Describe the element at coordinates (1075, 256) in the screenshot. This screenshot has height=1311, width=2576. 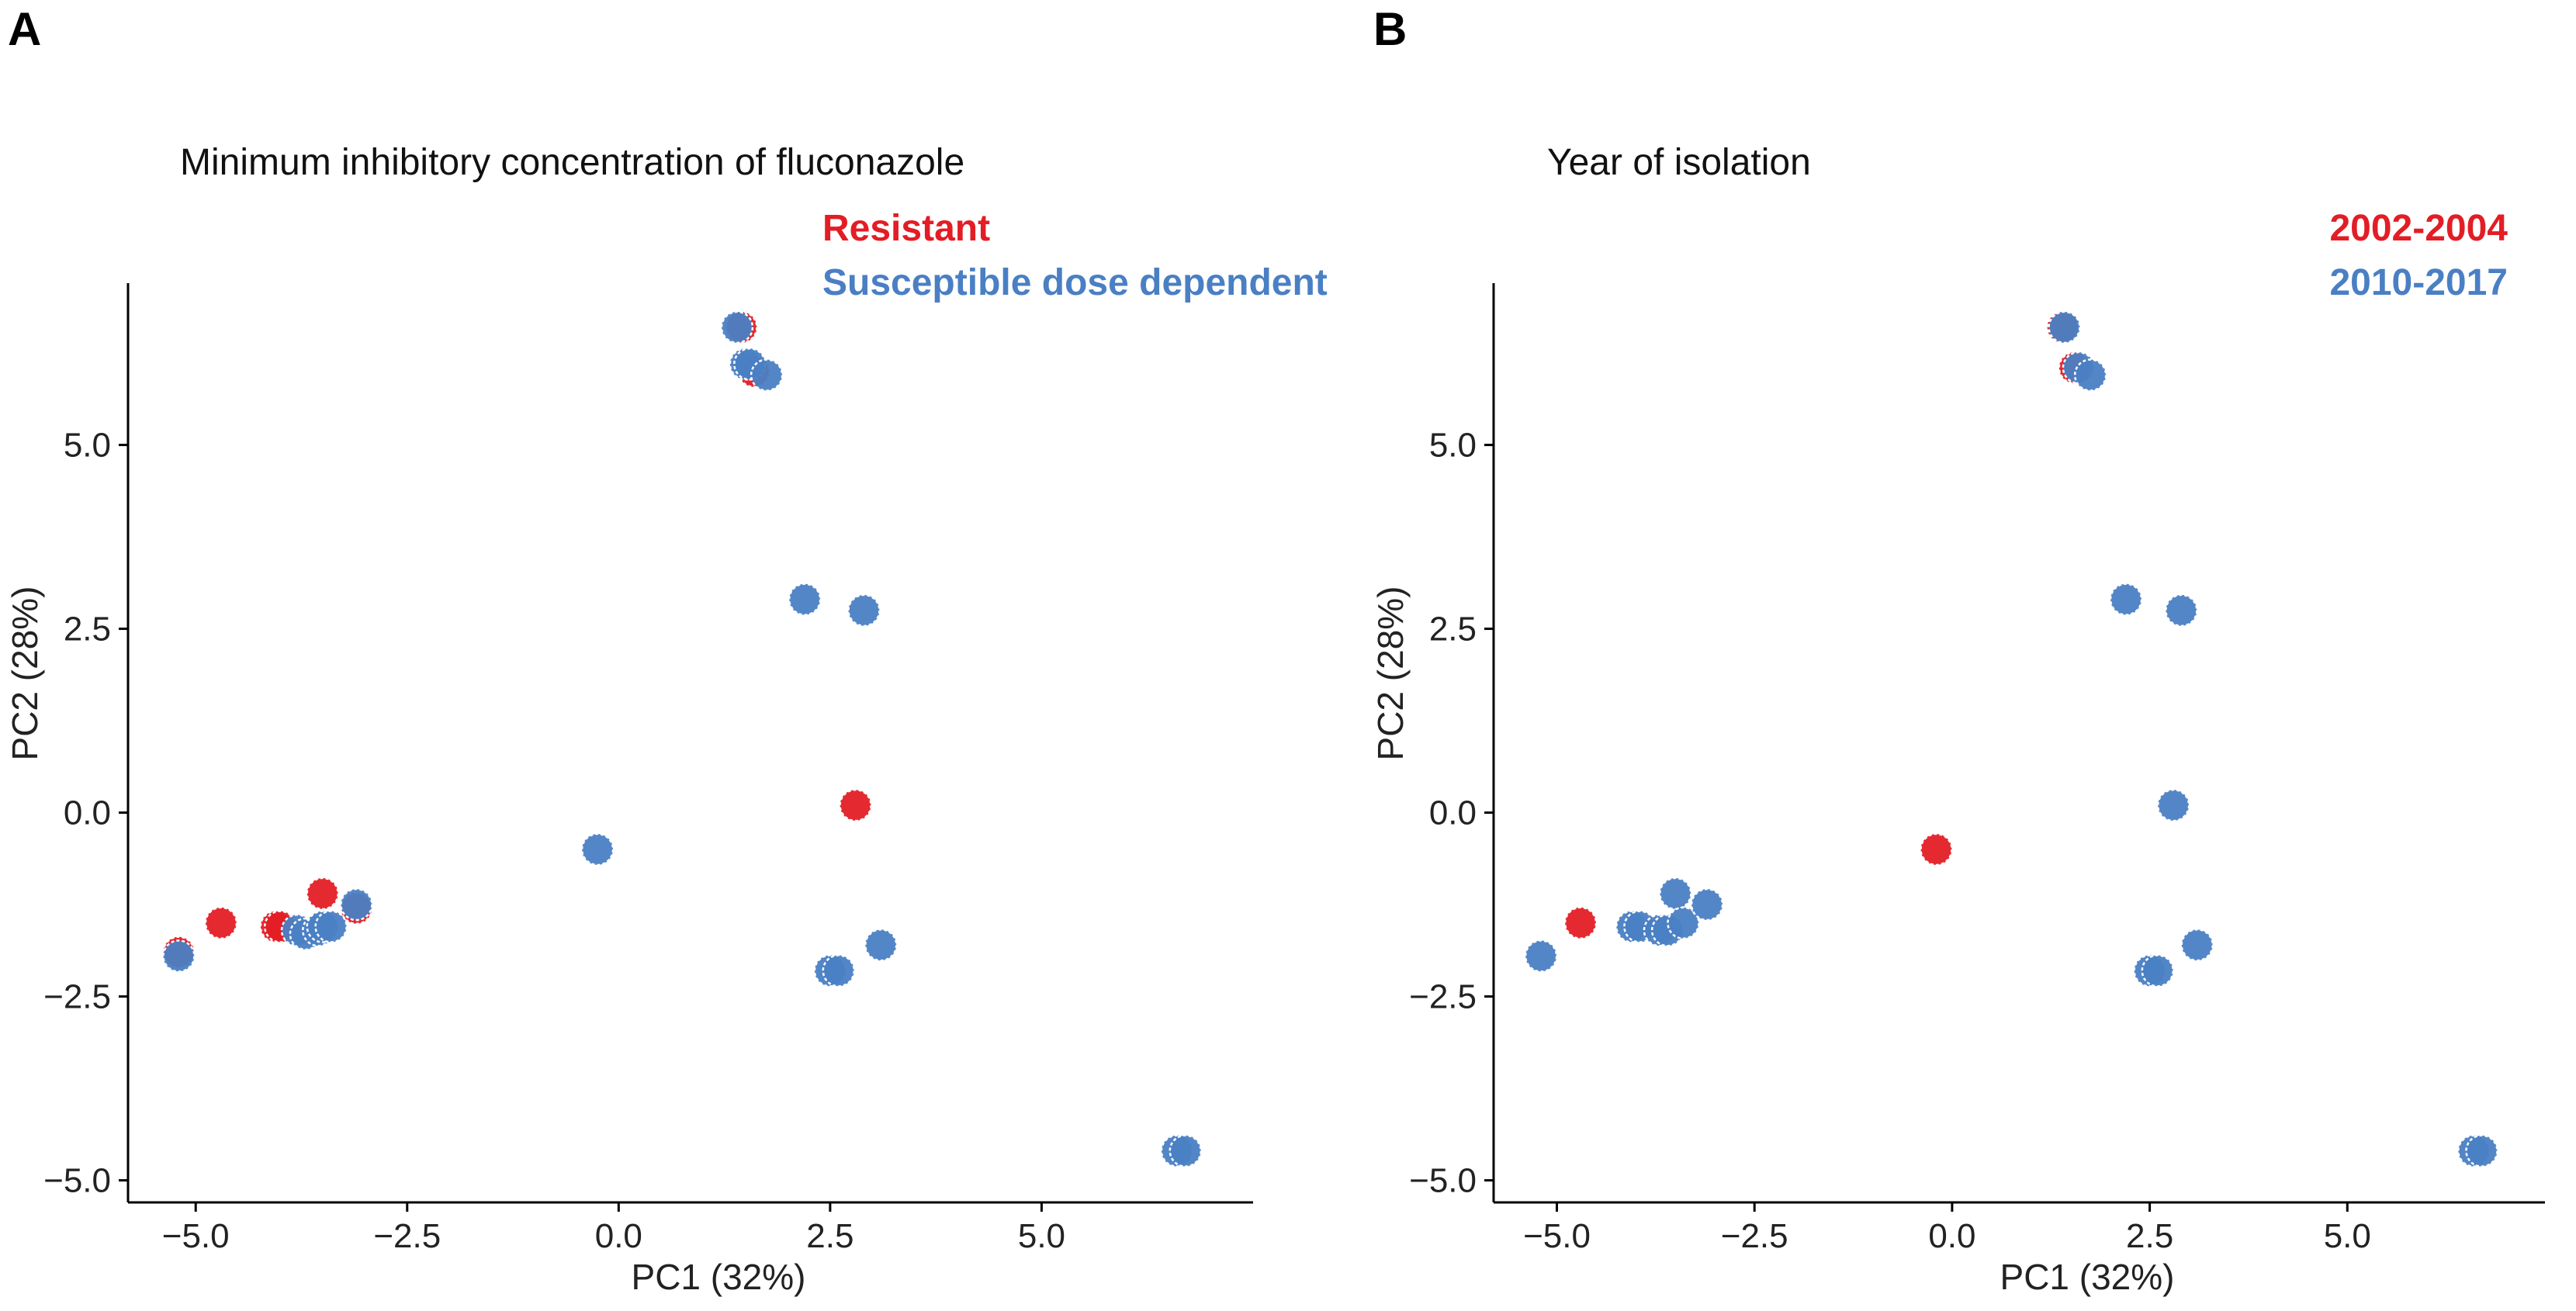
I see `panel-a-legend: Resistant Susceptible dose dependent` at that location.